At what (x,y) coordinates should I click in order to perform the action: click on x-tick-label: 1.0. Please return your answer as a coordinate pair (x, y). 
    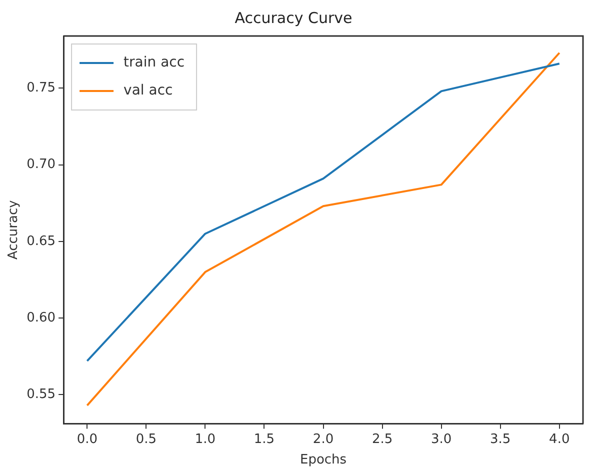
    Looking at the image, I should click on (205, 439).